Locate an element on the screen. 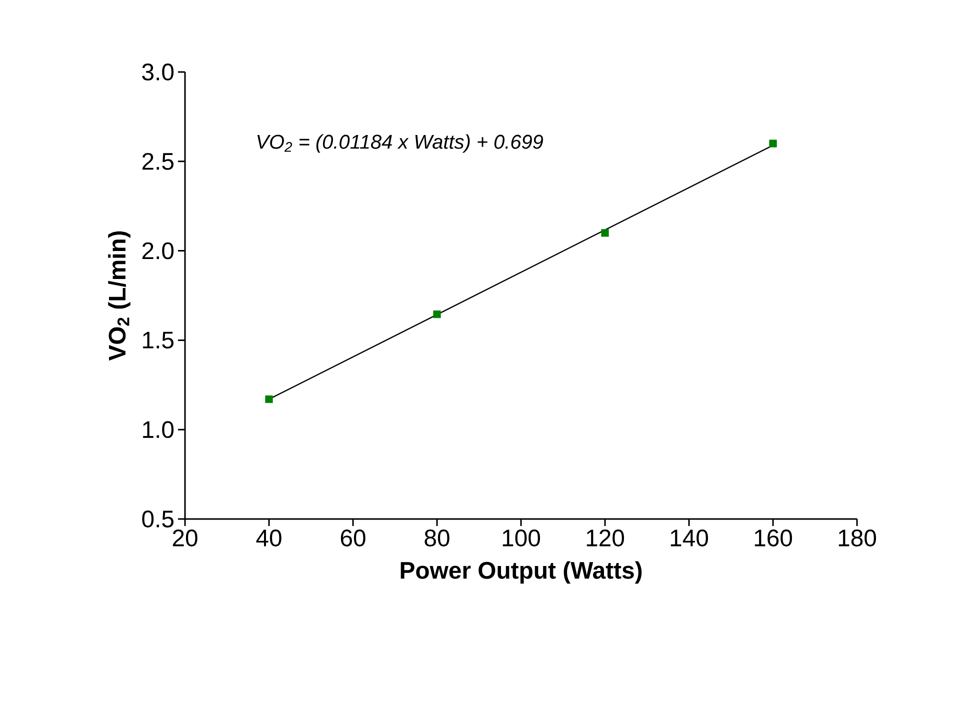 The height and width of the screenshot is (723, 956). x-tick-label: 20 is located at coordinates (185, 538).